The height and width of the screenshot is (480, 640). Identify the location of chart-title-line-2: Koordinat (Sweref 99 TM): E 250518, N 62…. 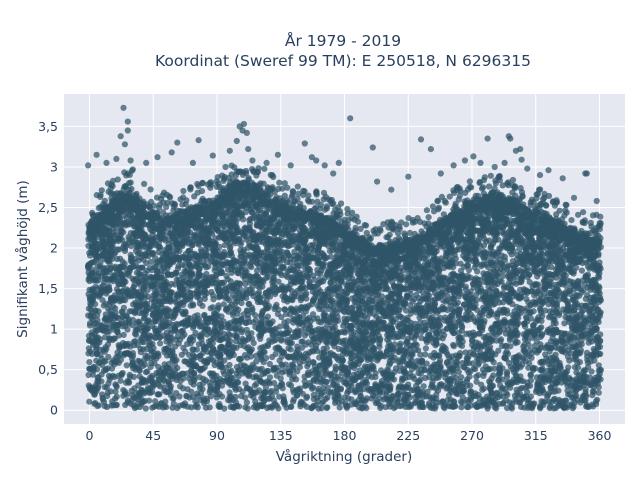
(343, 61).